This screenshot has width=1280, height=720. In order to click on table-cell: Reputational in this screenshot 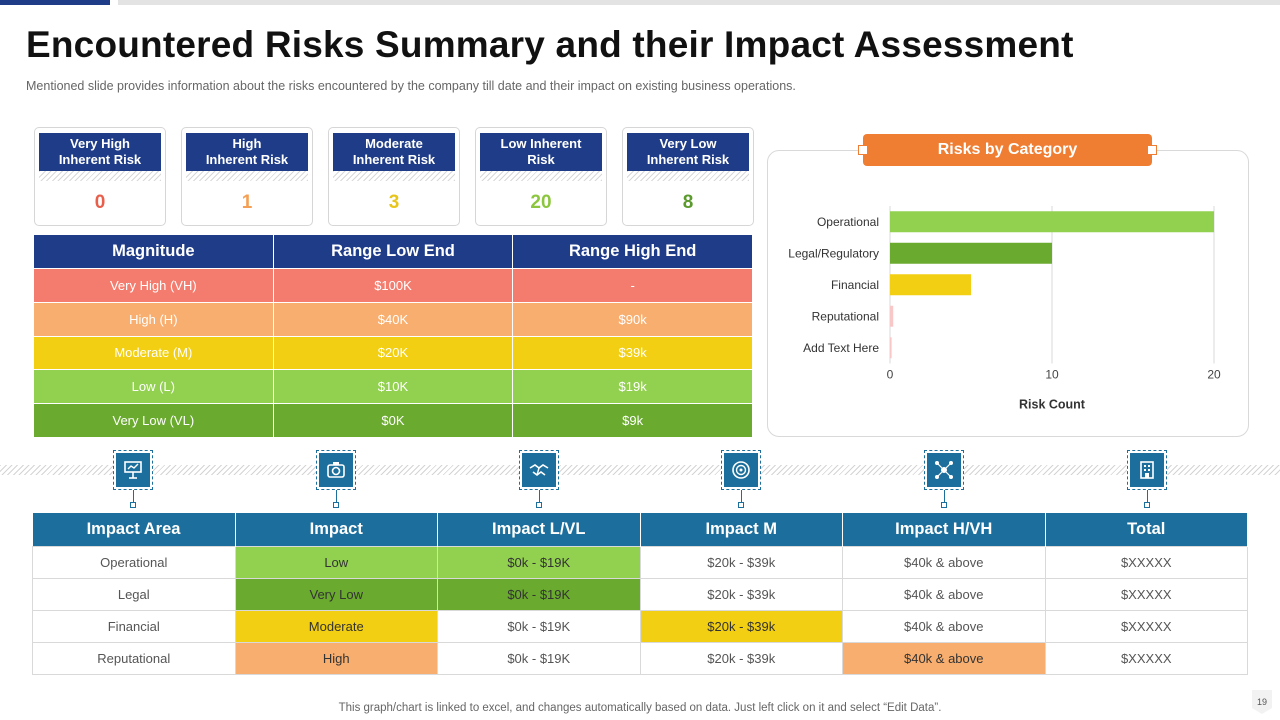, I will do `click(134, 658)`.